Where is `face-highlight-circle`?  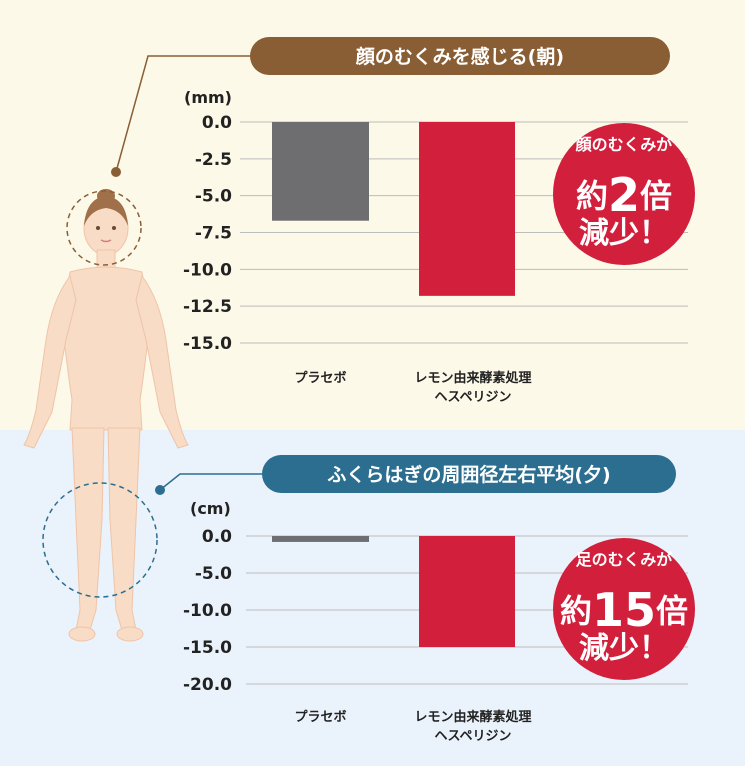 face-highlight-circle is located at coordinates (104, 228).